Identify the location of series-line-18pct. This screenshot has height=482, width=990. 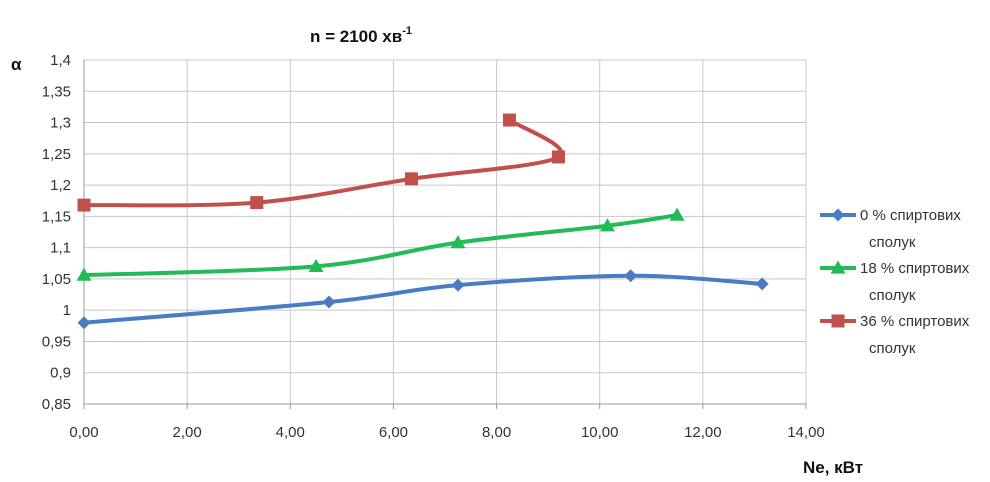
(381, 245).